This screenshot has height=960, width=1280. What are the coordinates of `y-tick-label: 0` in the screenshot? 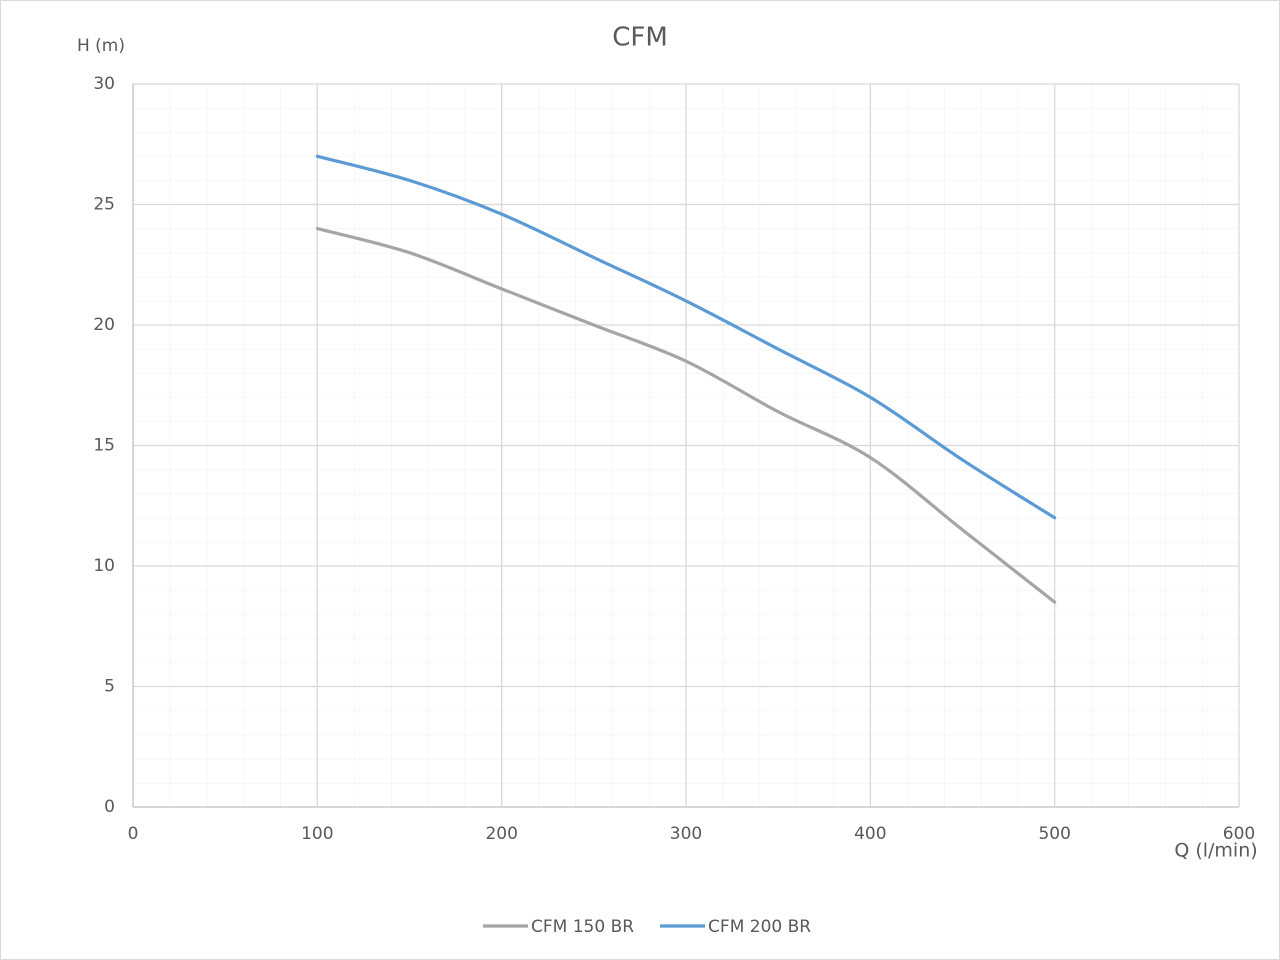 It's located at (109, 807).